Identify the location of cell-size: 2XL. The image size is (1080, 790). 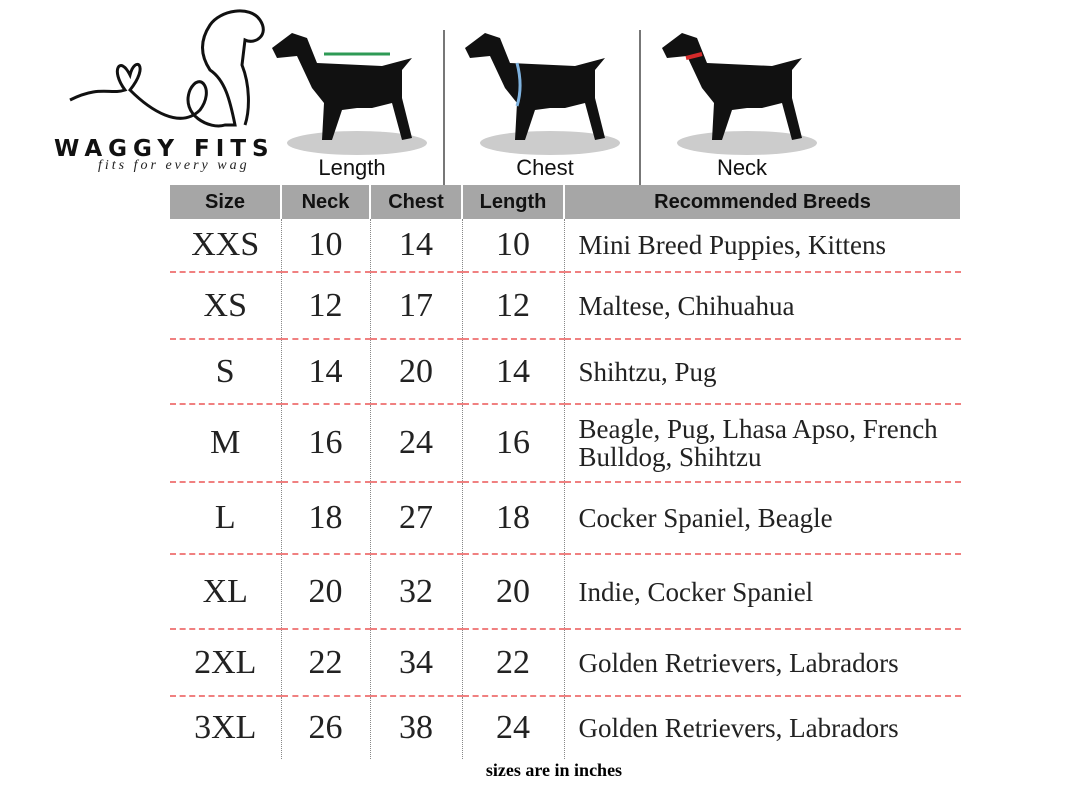
(226, 663).